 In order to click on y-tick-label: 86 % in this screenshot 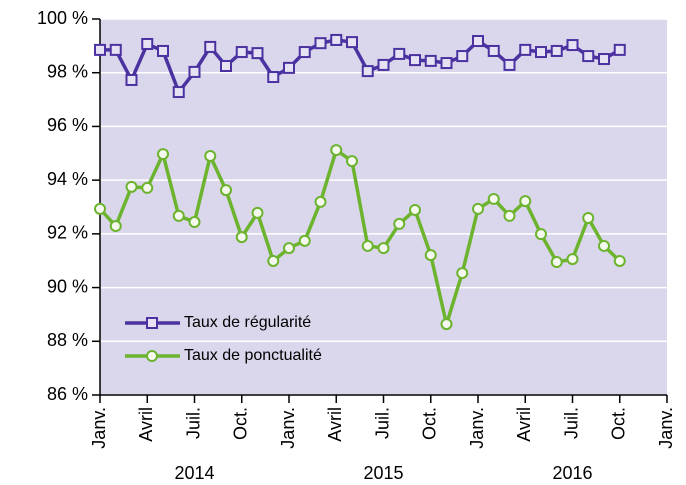, I will do `click(67, 394)`.